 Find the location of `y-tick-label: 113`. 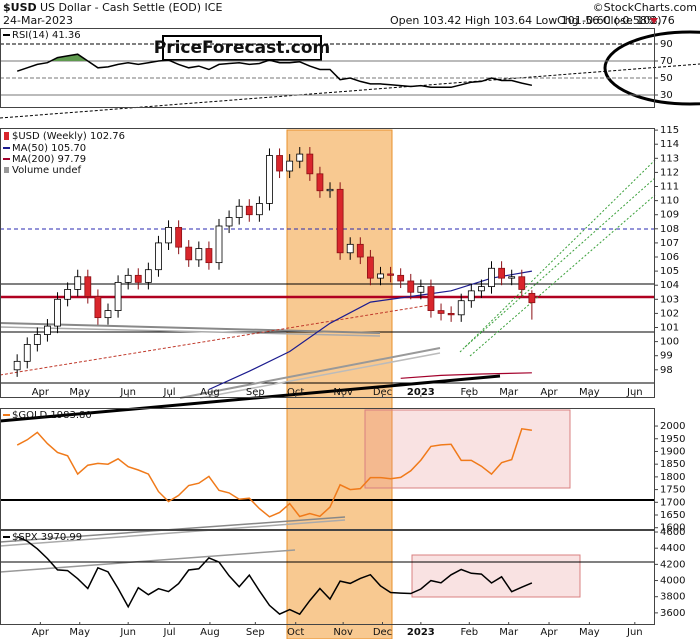

y-tick-label: 113 is located at coordinates (669, 158).